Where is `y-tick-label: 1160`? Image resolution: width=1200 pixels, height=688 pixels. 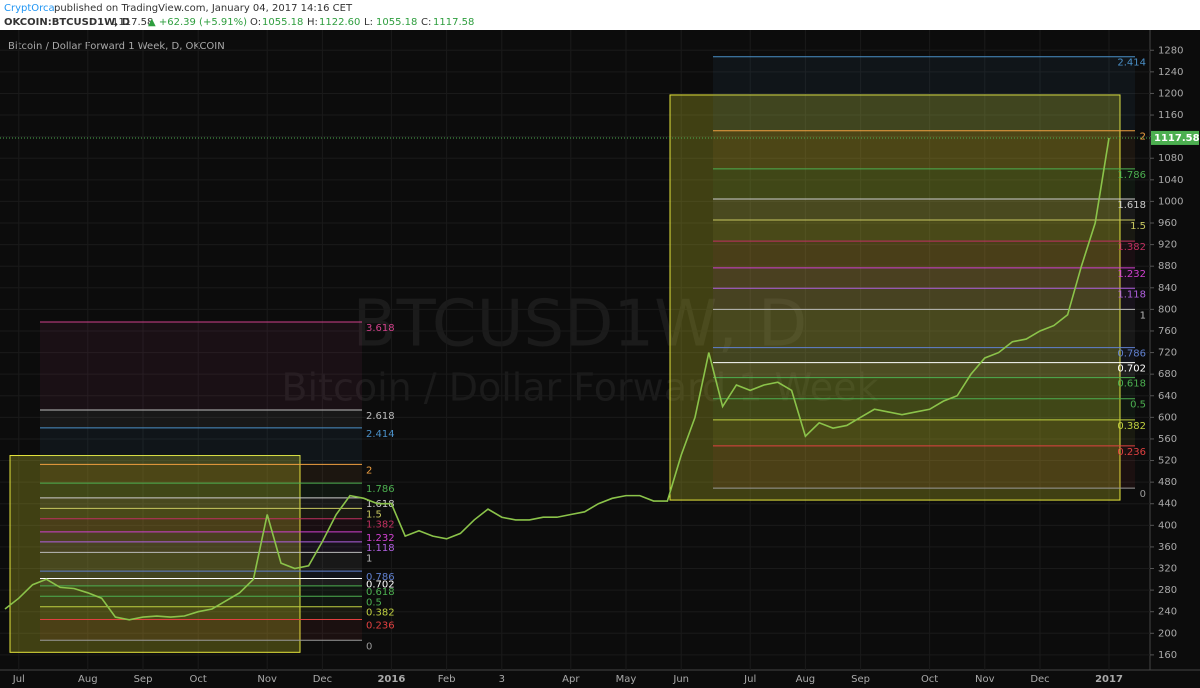 y-tick-label: 1160 is located at coordinates (1170, 115).